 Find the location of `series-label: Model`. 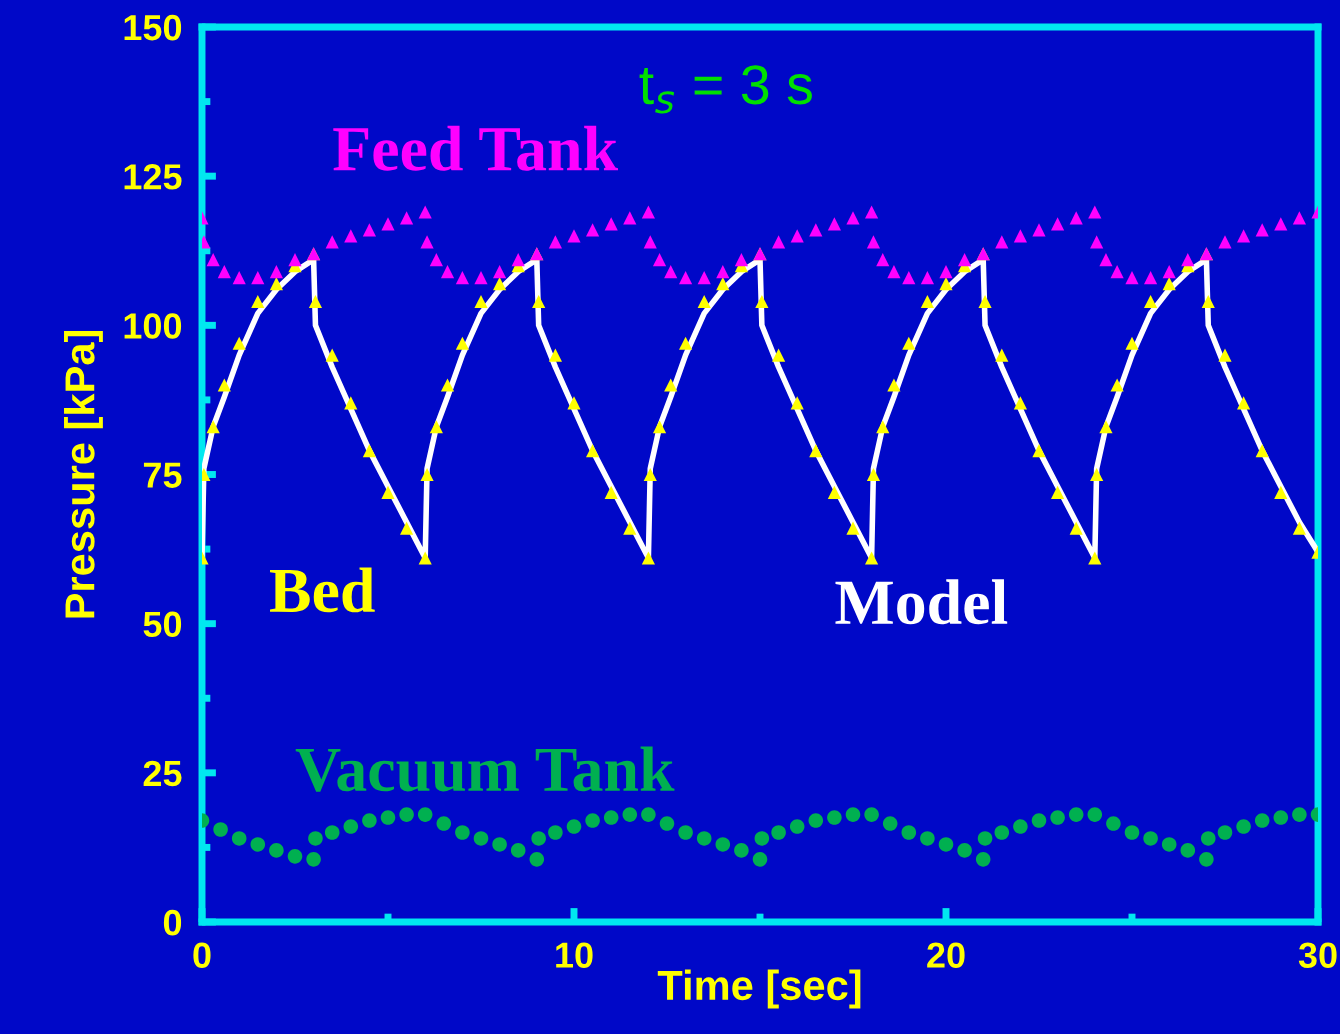

series-label: Model is located at coordinates (921, 602).